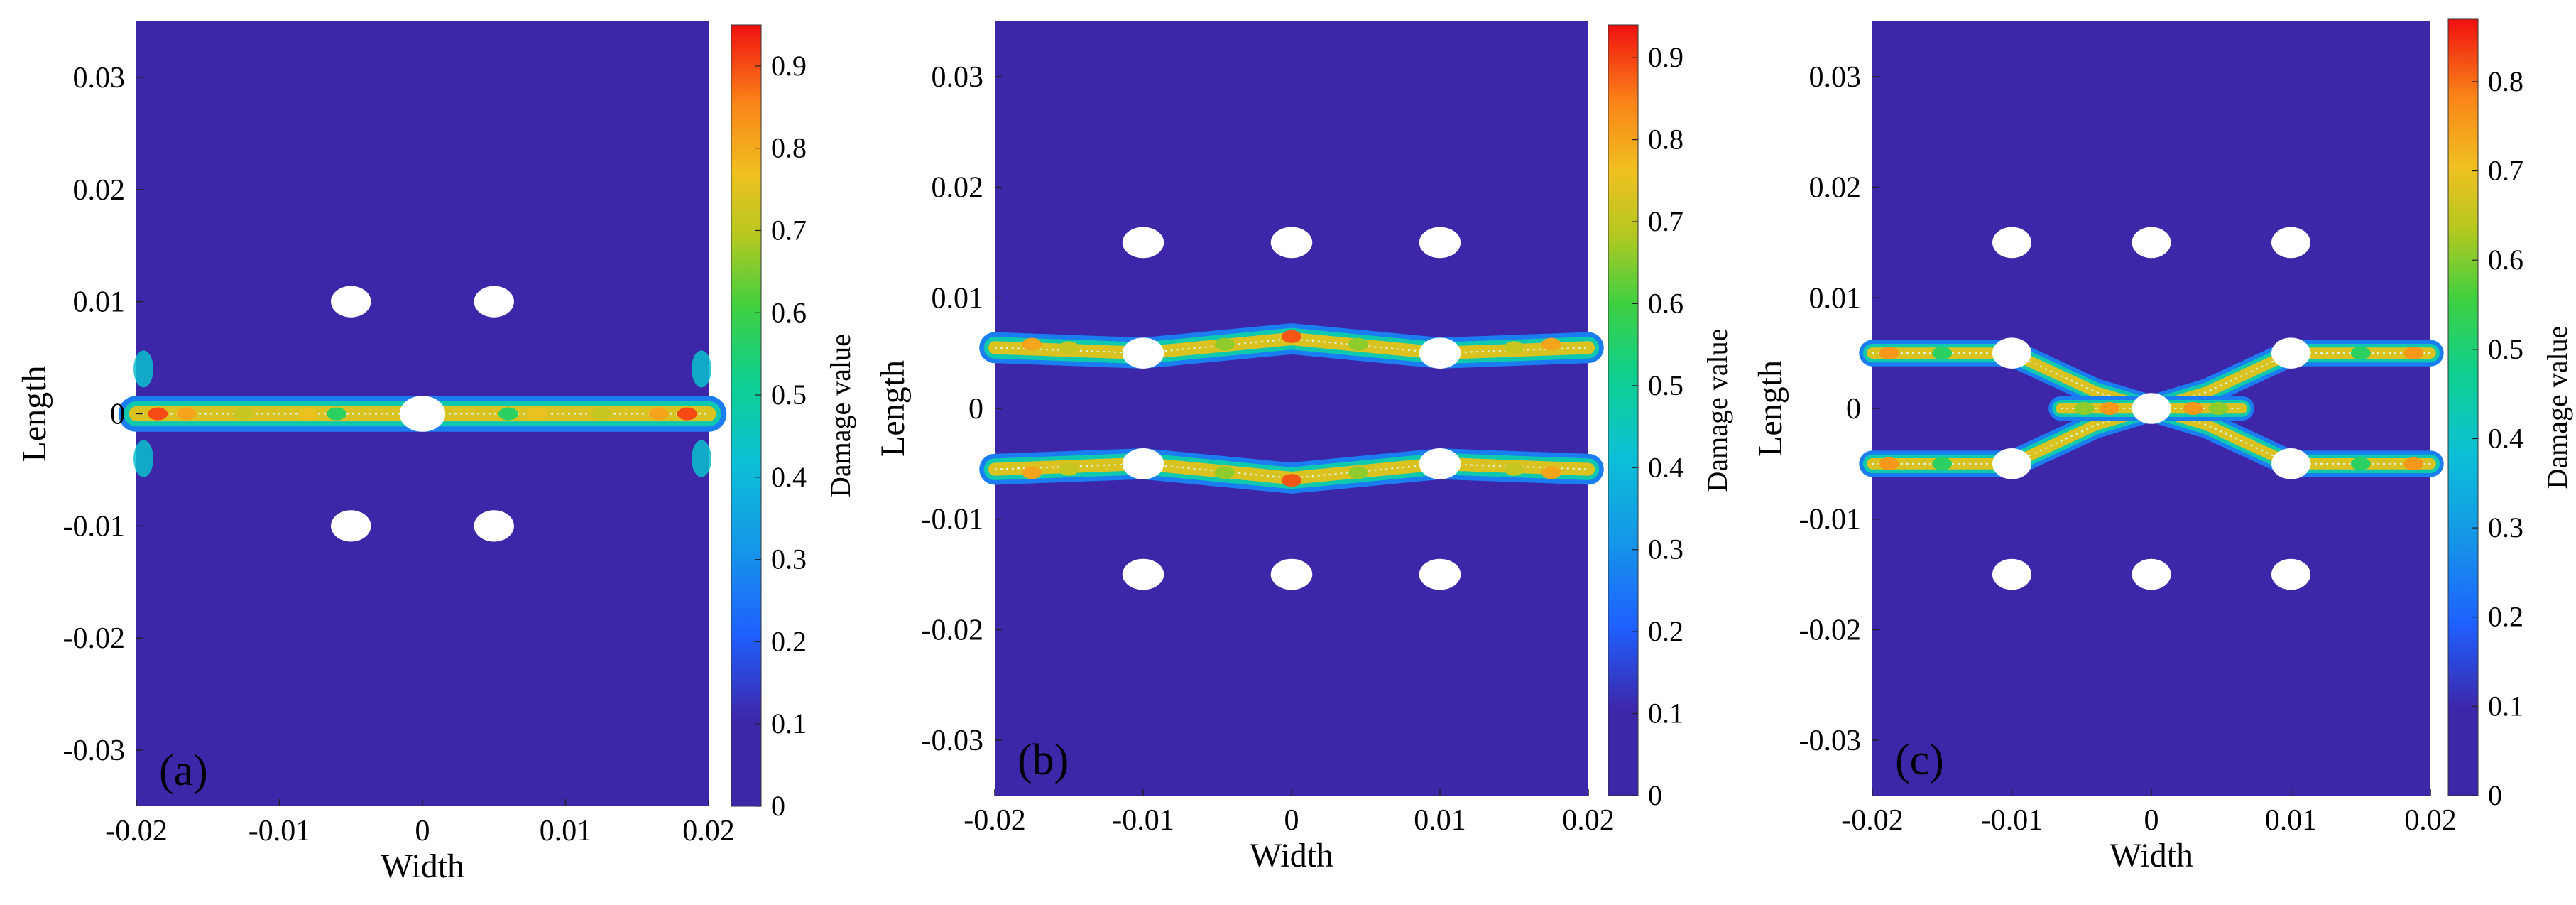  Describe the element at coordinates (2505, 527) in the screenshot. I see `colorbar-tick-label: 0.3` at that location.